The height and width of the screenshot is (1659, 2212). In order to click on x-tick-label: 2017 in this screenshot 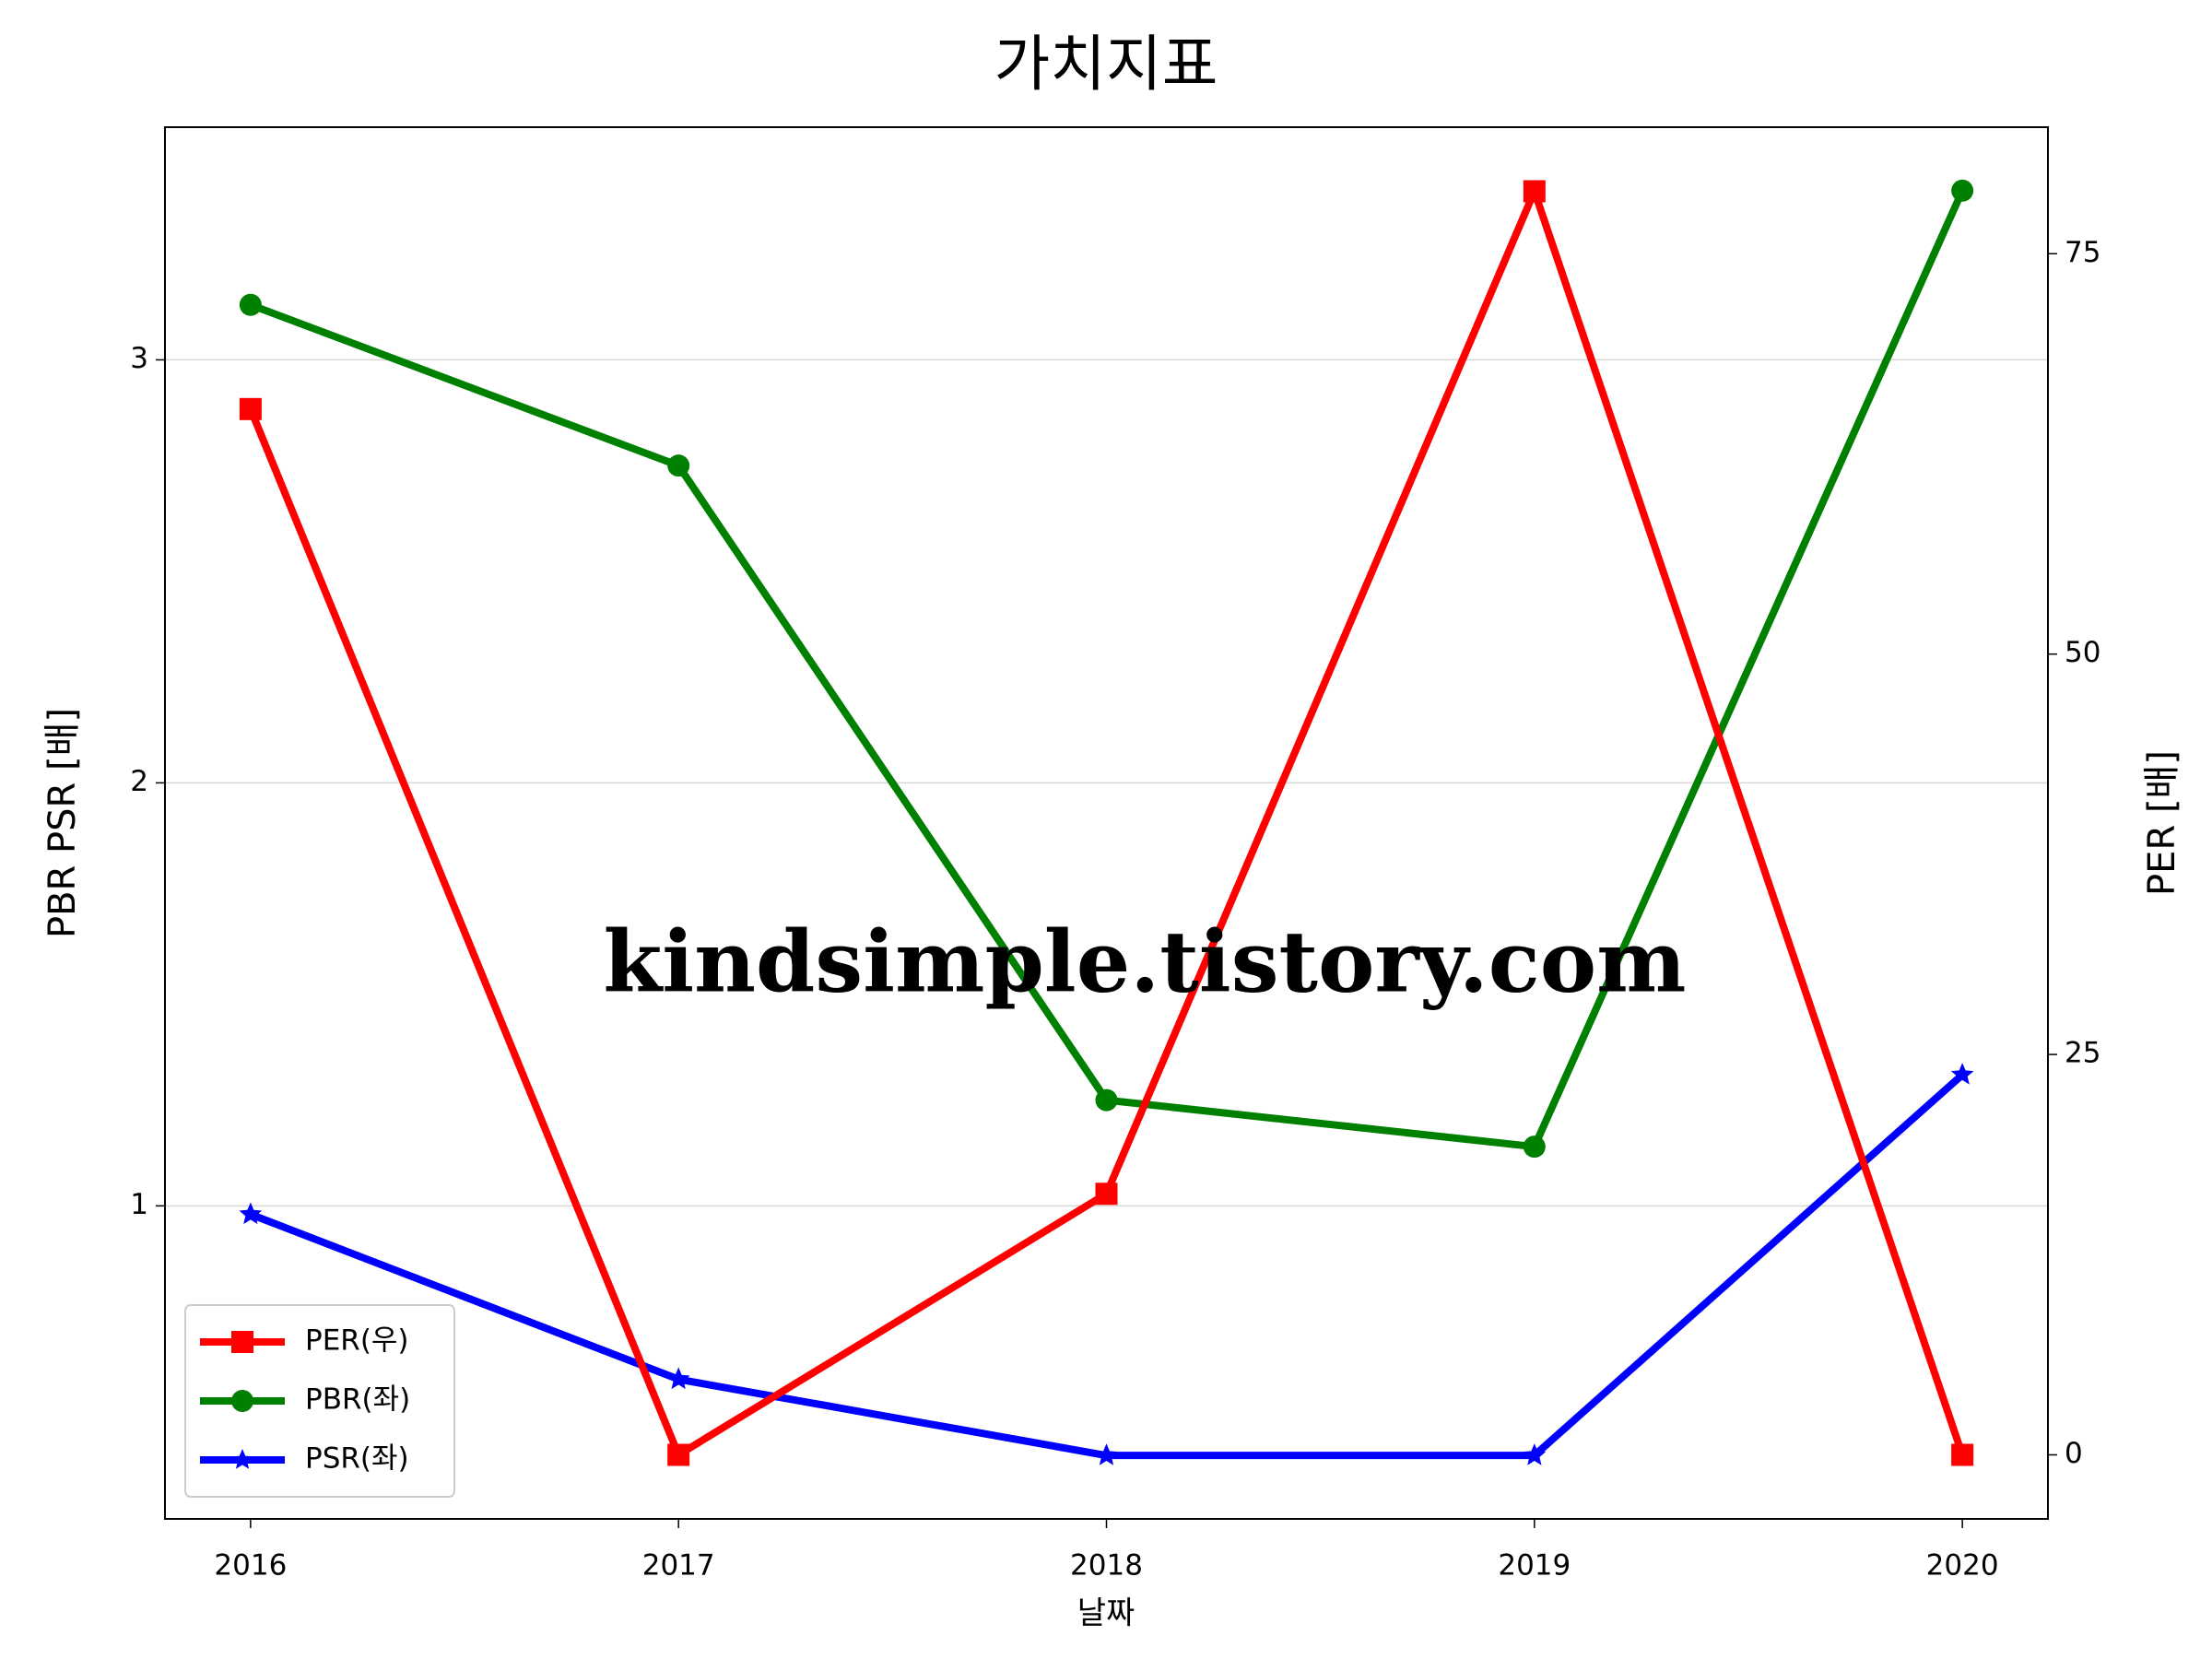, I will do `click(678, 1566)`.